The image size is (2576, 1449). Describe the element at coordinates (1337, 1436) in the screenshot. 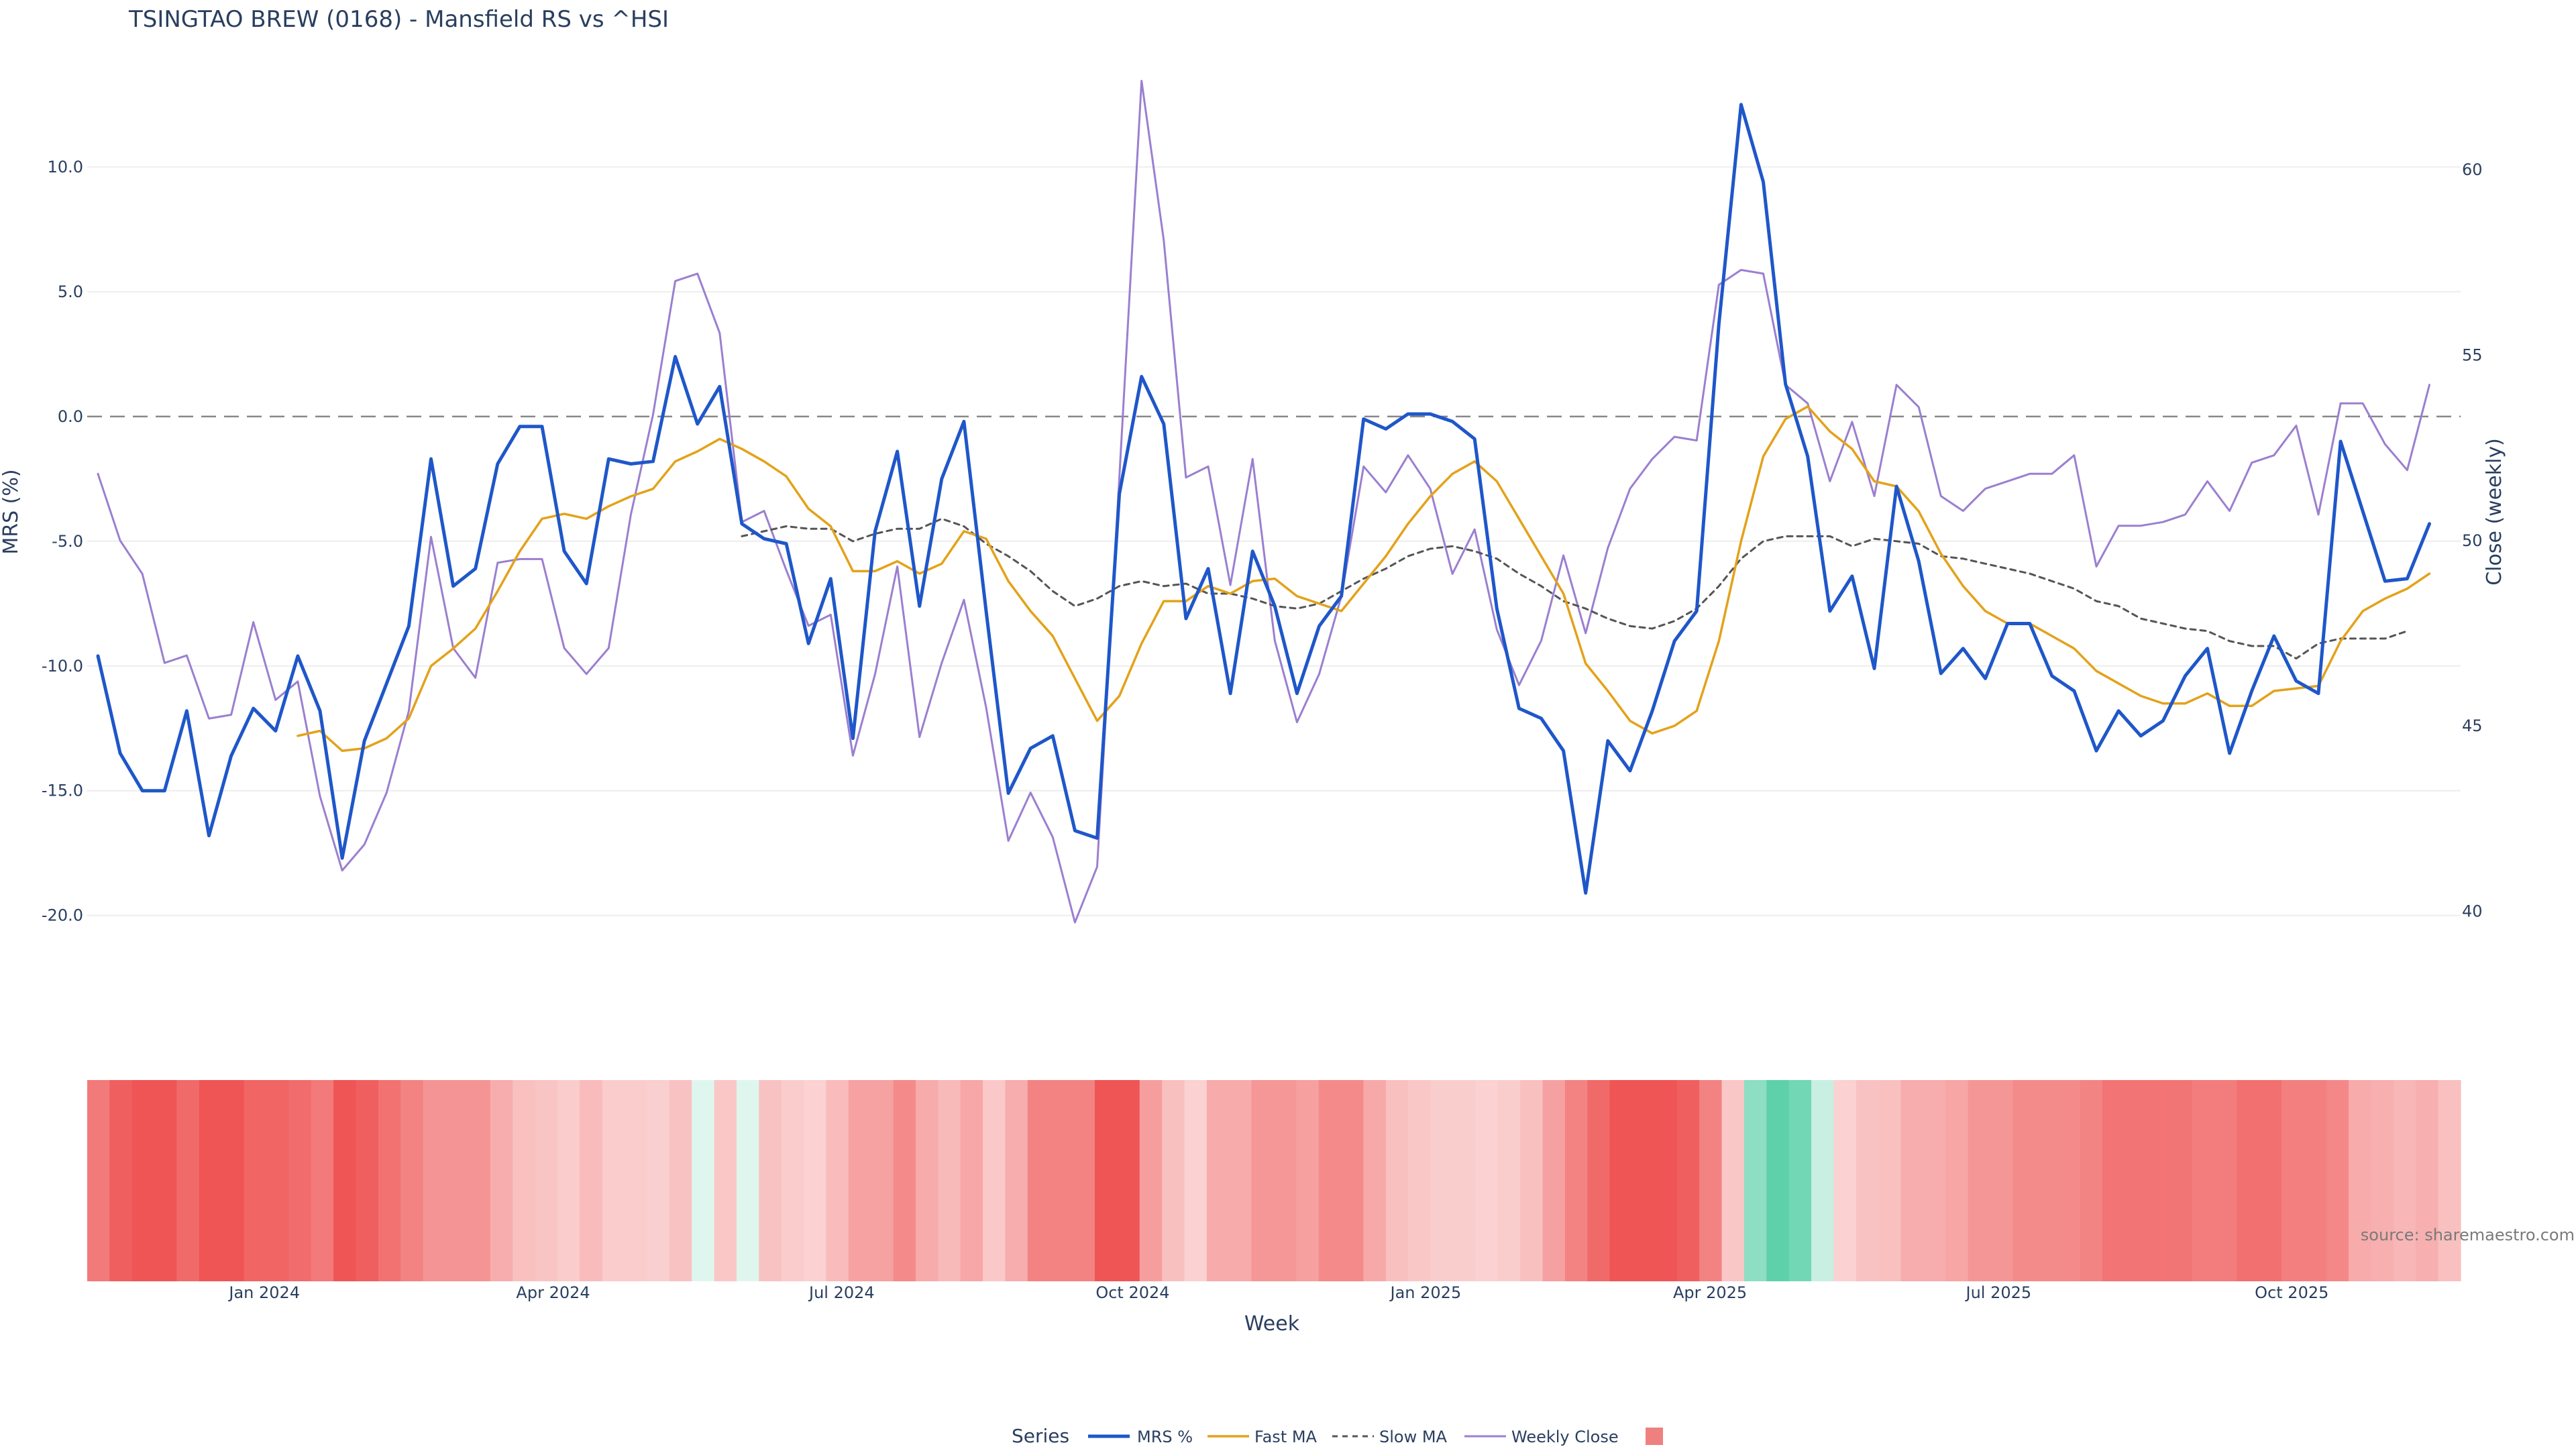

I see `legend: Series MRS % Fast MA Slow MA Weekly Close` at that location.